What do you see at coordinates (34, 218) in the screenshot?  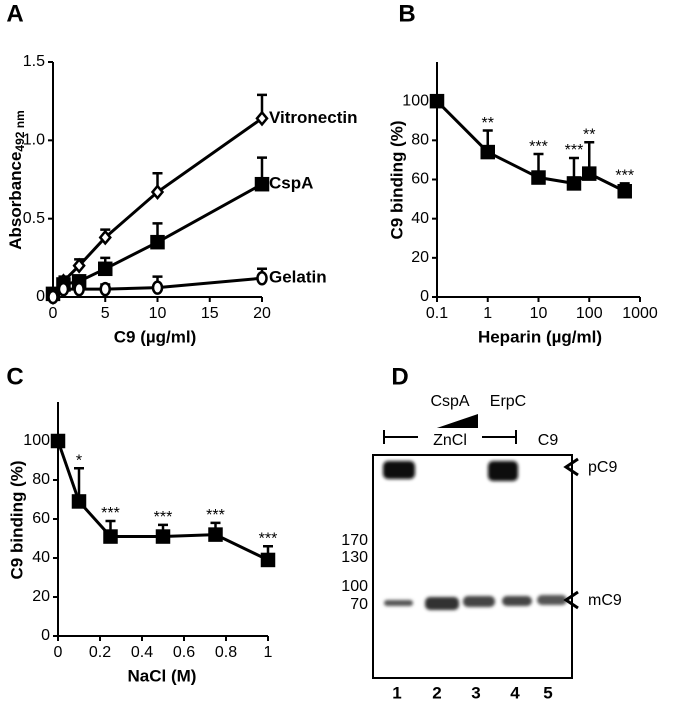 I see `y-tick-label: 0.5` at bounding box center [34, 218].